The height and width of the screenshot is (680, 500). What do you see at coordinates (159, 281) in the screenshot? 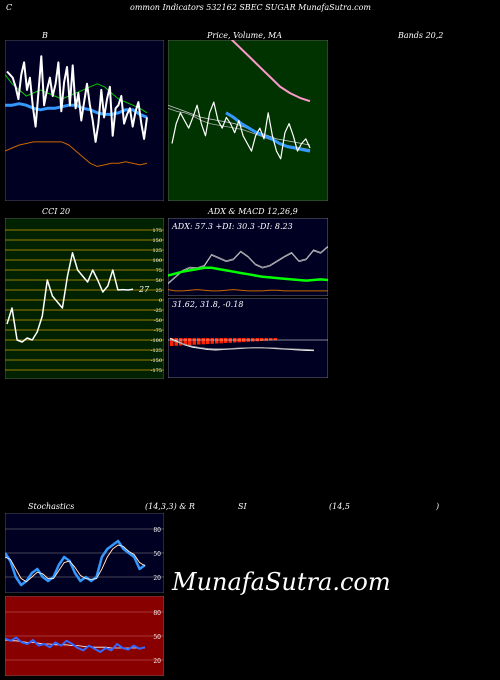
I see `cci-tick-label: 50` at bounding box center [159, 281].